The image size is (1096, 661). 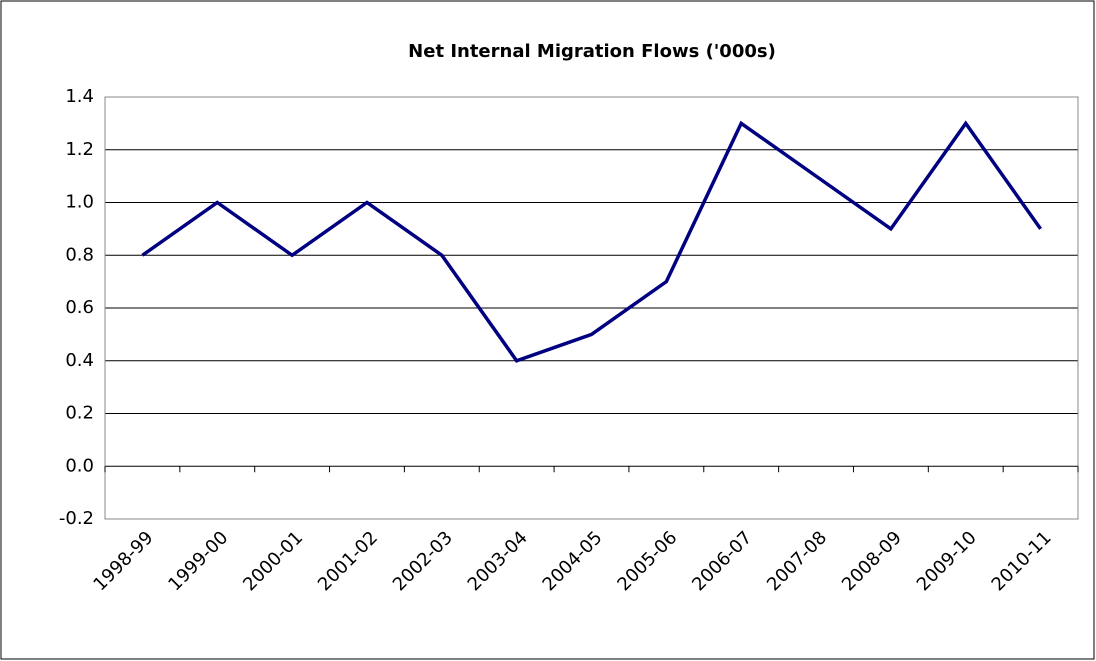 What do you see at coordinates (79, 96) in the screenshot?
I see `y-tick-label: 1.4` at bounding box center [79, 96].